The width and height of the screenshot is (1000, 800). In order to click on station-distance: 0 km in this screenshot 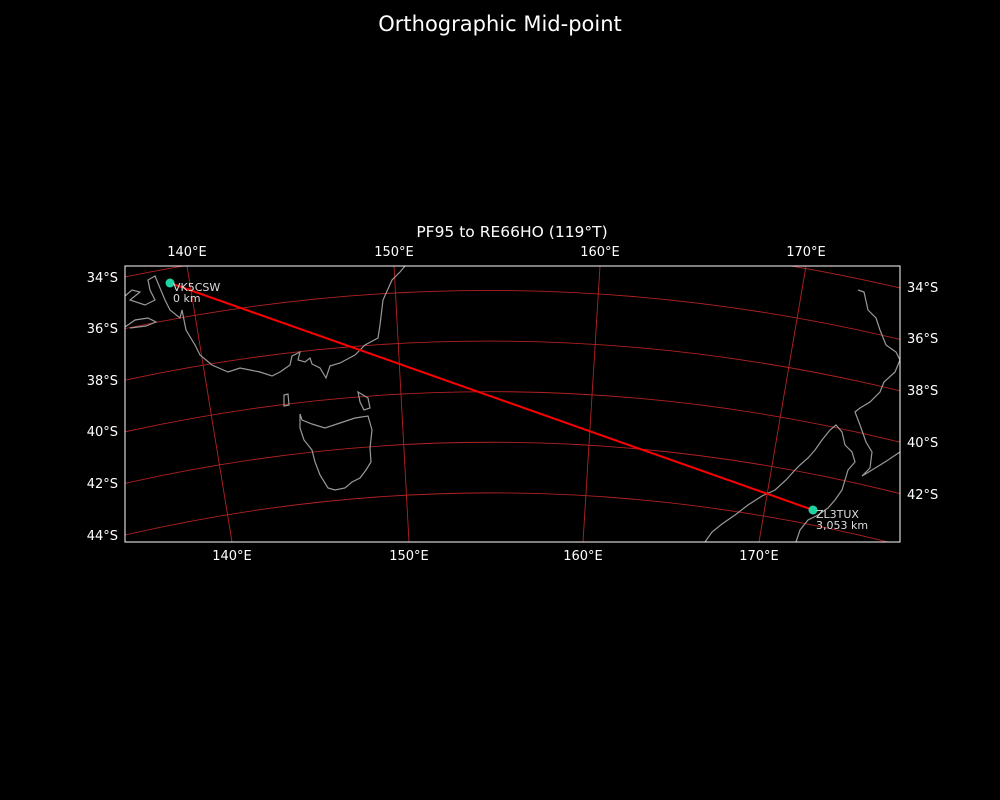, I will do `click(187, 298)`.